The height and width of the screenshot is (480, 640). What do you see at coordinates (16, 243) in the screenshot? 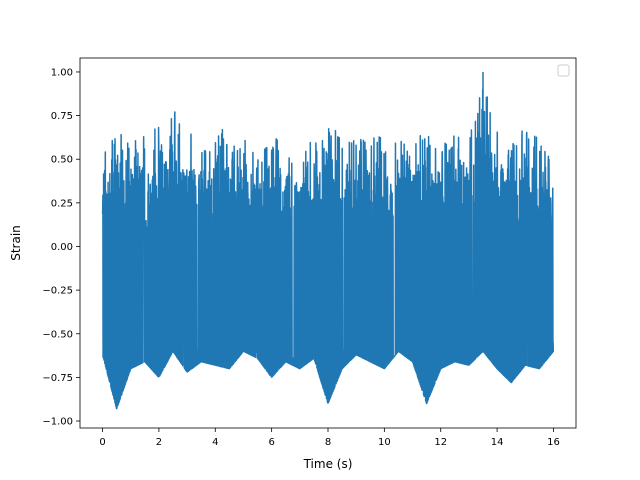
I see `y-axis-label: Strain` at bounding box center [16, 243].